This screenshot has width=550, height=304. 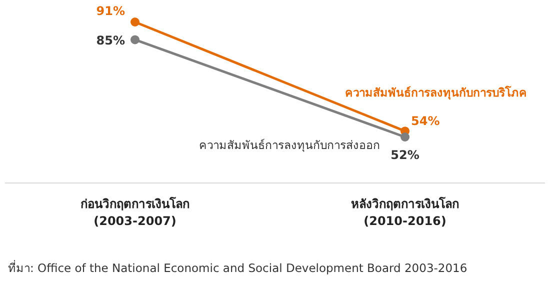 What do you see at coordinates (110, 11) in the screenshot?
I see `data-label: 91%` at bounding box center [110, 11].